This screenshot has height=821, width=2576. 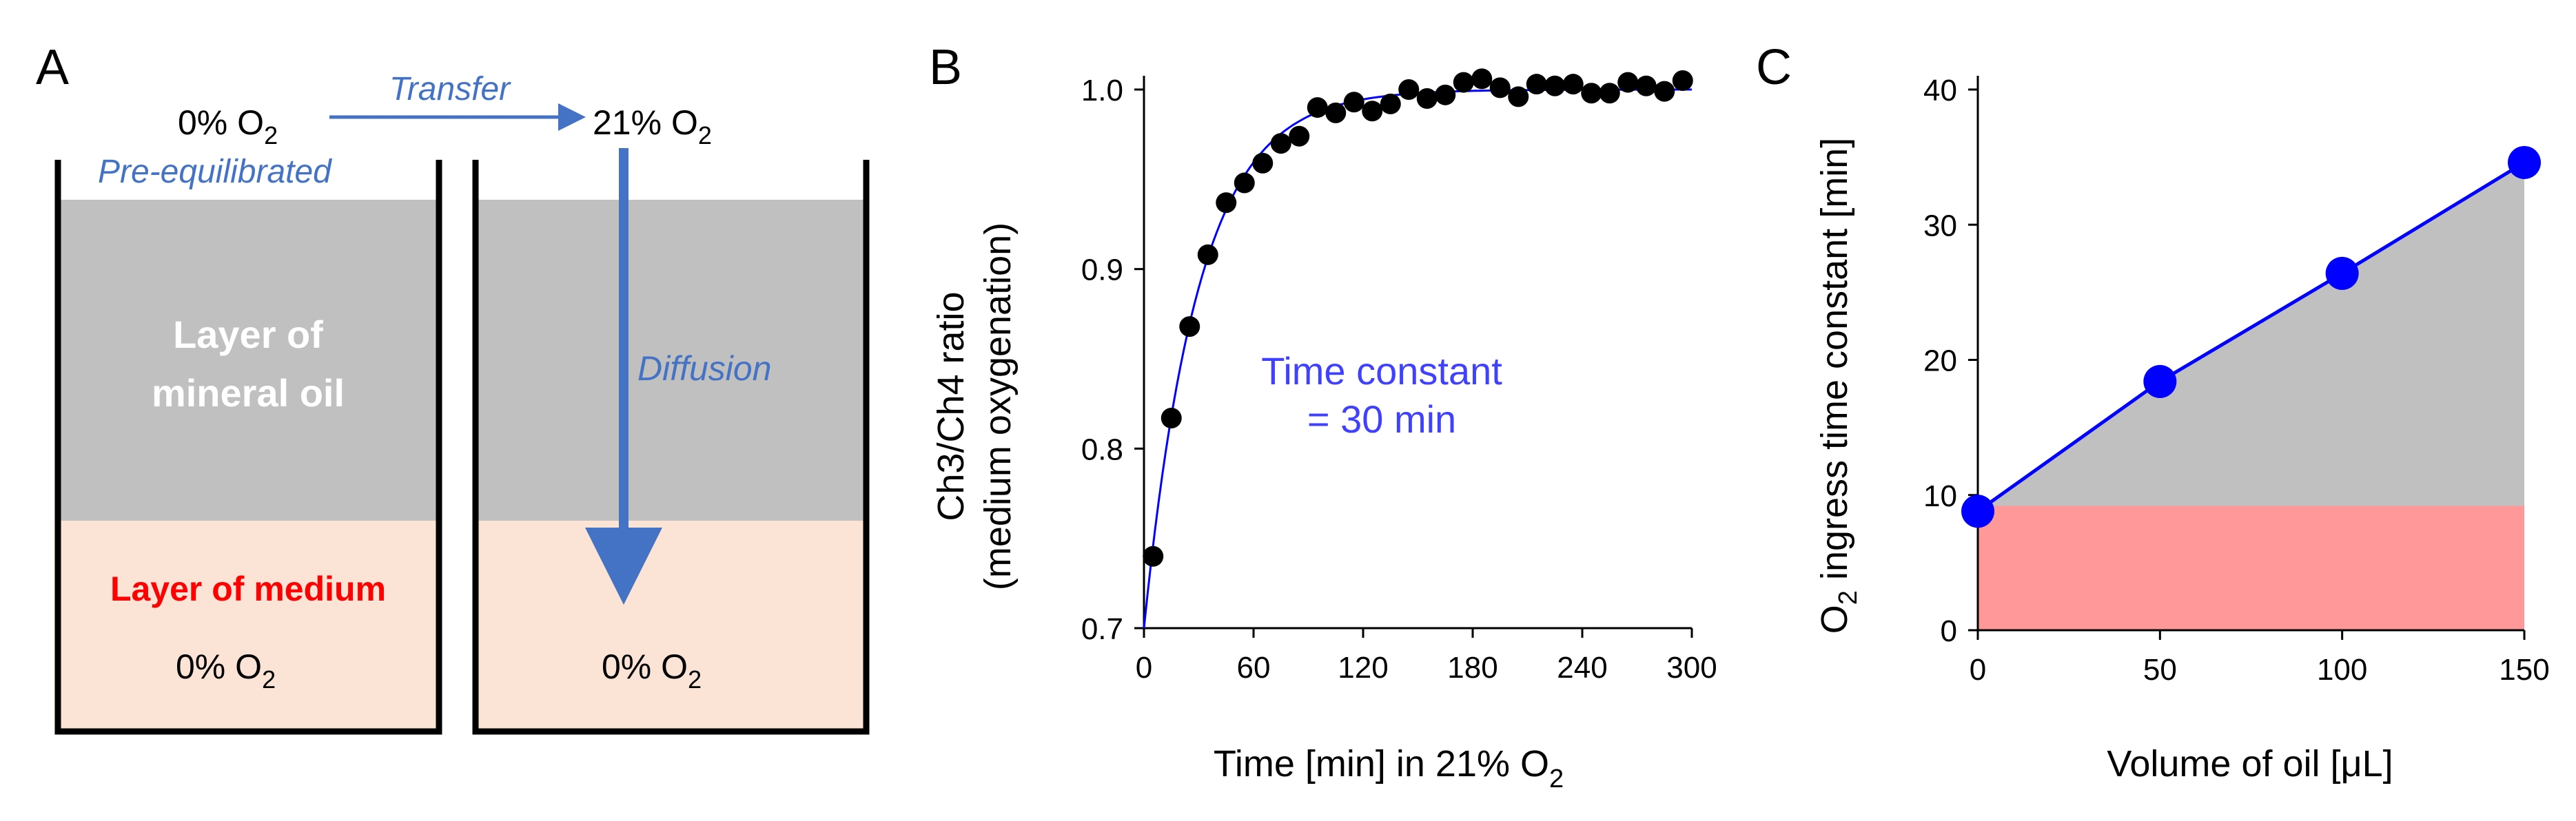 I want to click on x-tick-label: 300, so click(x=1691, y=668).